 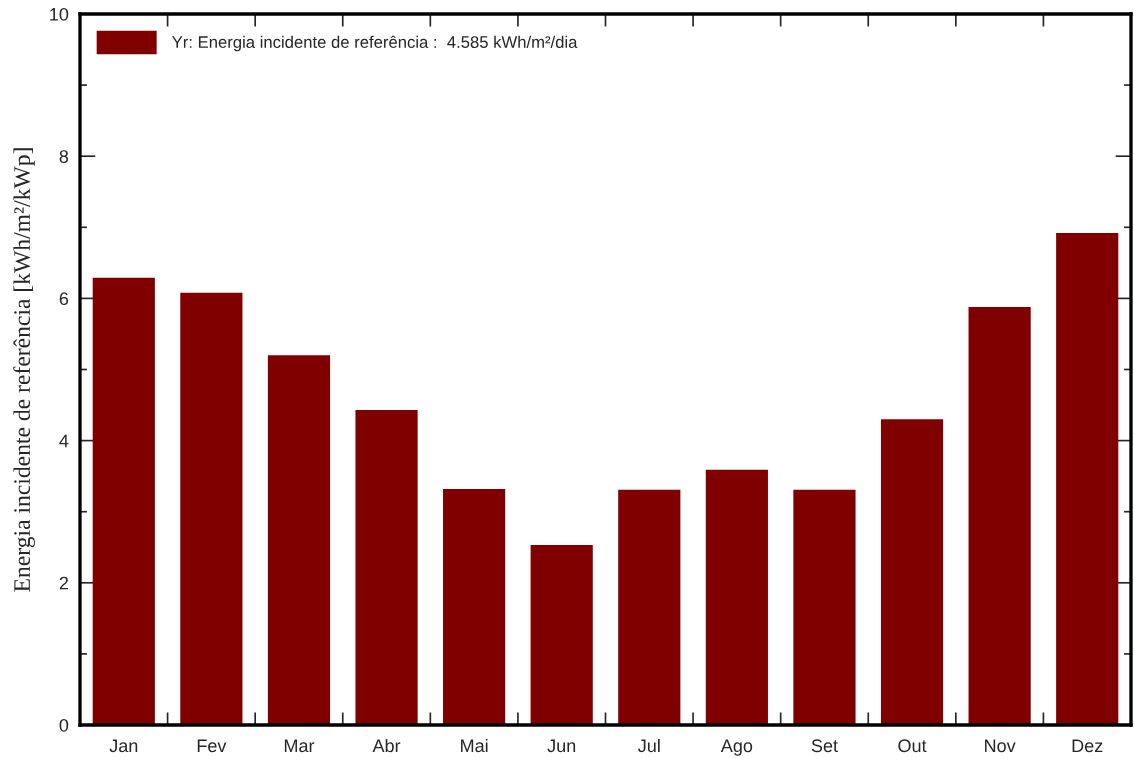 What do you see at coordinates (123, 746) in the screenshot?
I see `x-tick-label: Jan` at bounding box center [123, 746].